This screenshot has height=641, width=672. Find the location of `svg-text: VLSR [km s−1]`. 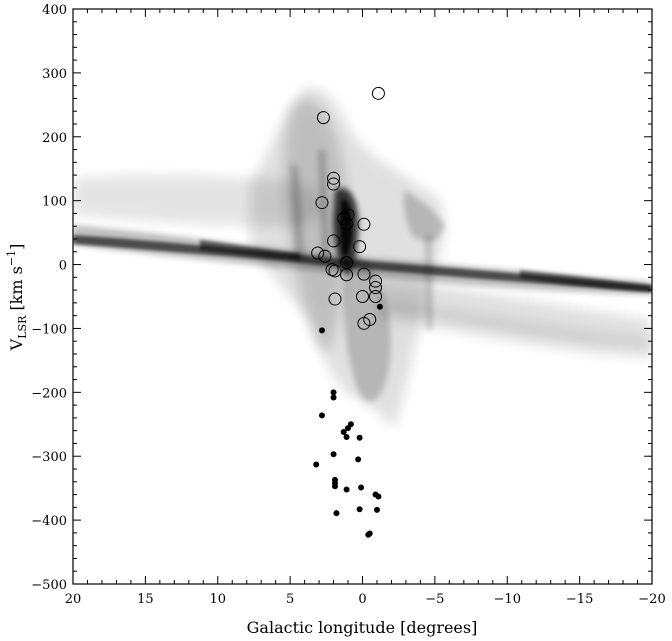

svg-text: VLSR [km s−1] is located at coordinates (17, 298).